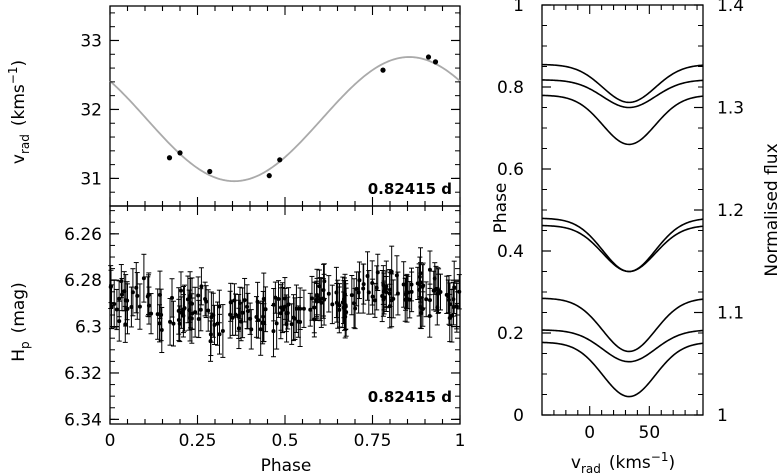 The image size is (784, 474). Describe the element at coordinates (83, 420) in the screenshot. I see `phot-ytick-label: 6.34` at that location.